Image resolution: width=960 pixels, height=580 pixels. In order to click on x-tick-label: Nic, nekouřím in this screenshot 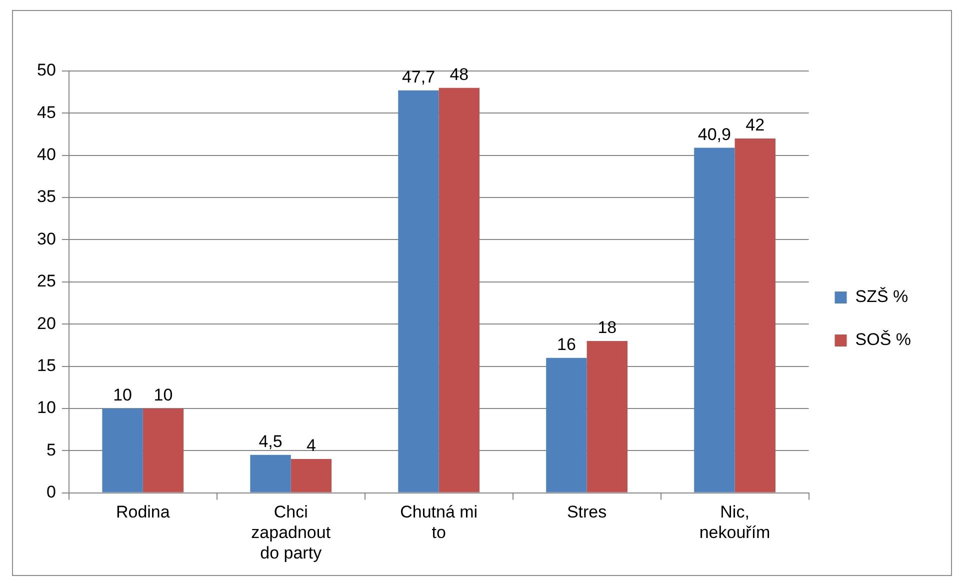, I will do `click(734, 522)`.